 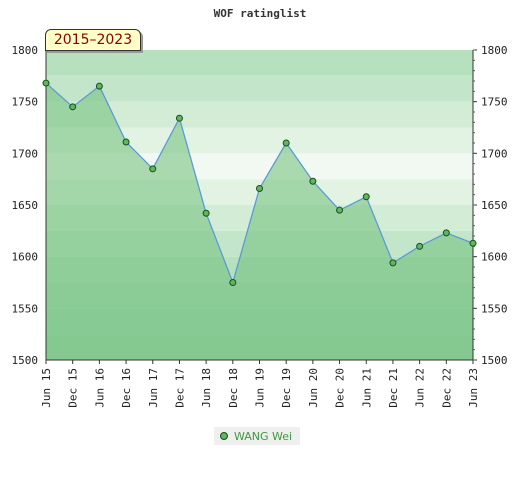 What do you see at coordinates (286, 388) in the screenshot?
I see `x-tick-label: Dec 19` at bounding box center [286, 388].